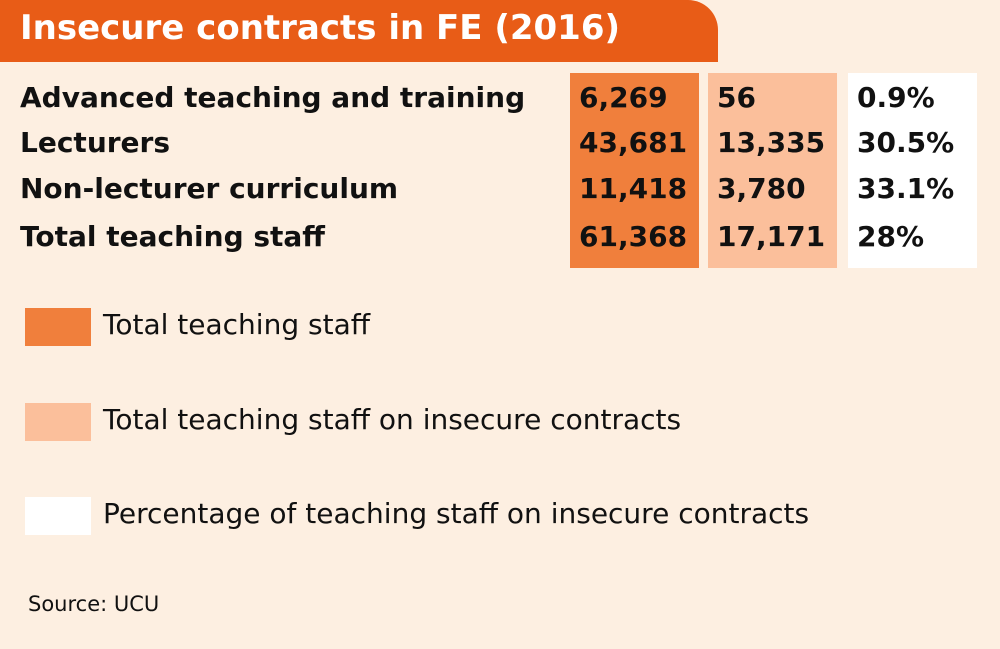  What do you see at coordinates (761, 188) in the screenshot?
I see `table-cell: 3,780` at bounding box center [761, 188].